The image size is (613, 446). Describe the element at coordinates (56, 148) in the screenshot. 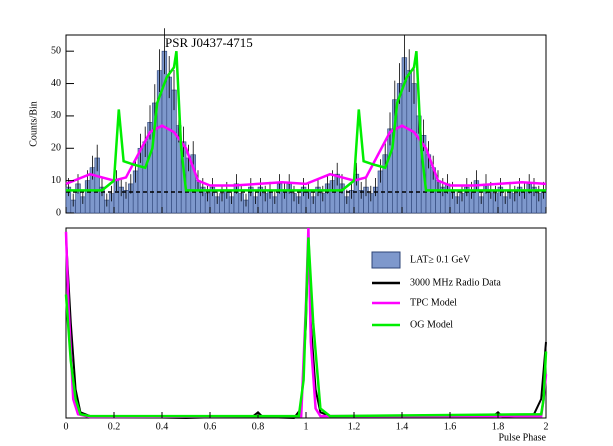

I see `y-tick-label: 20` at that location.